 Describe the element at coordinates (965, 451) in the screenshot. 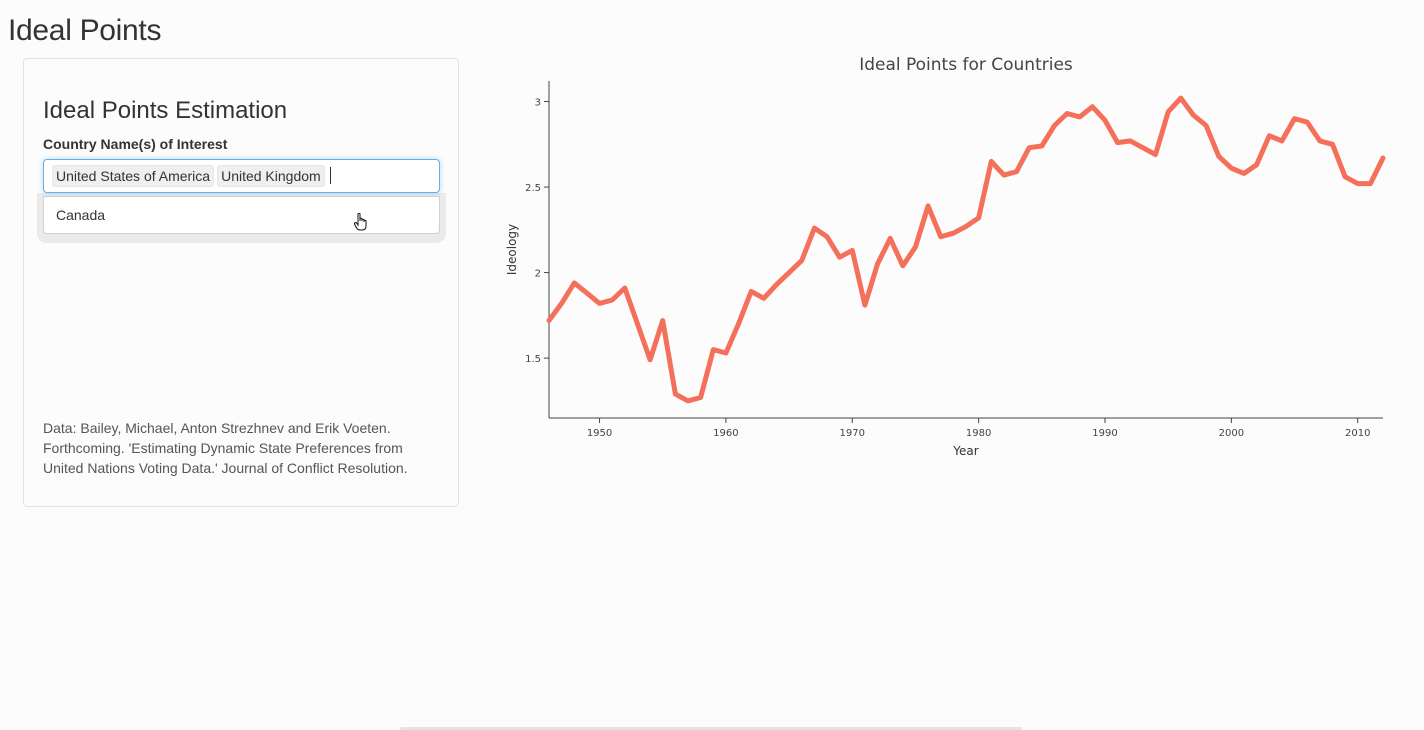

I see `x-axis-label: Year` at that location.